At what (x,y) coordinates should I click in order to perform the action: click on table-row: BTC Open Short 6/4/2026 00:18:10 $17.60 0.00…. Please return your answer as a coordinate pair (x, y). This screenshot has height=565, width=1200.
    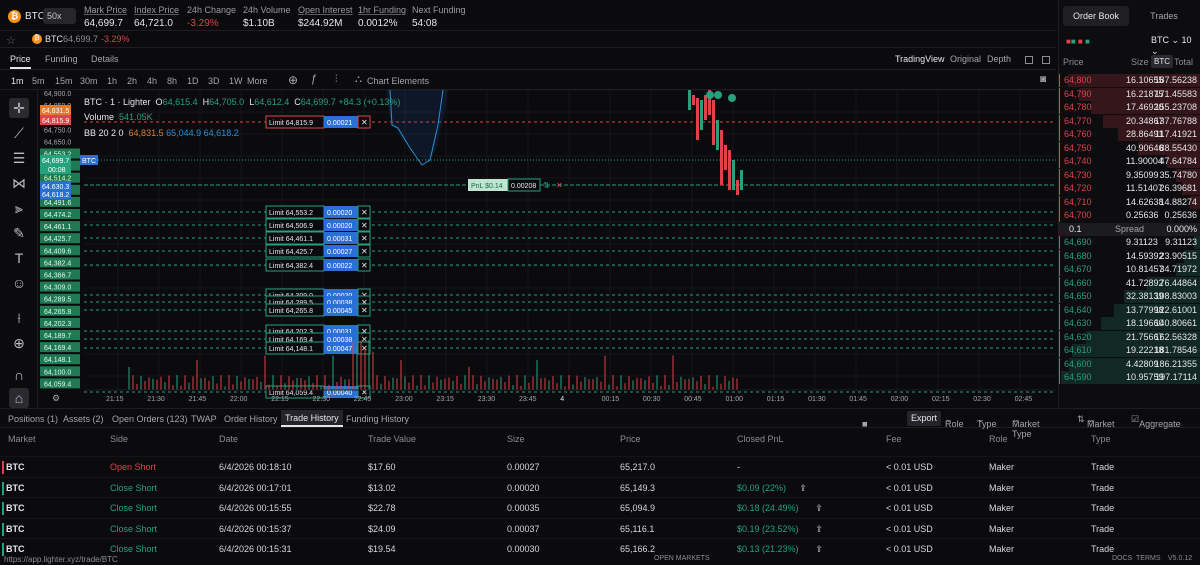
    Looking at the image, I should click on (600, 466).